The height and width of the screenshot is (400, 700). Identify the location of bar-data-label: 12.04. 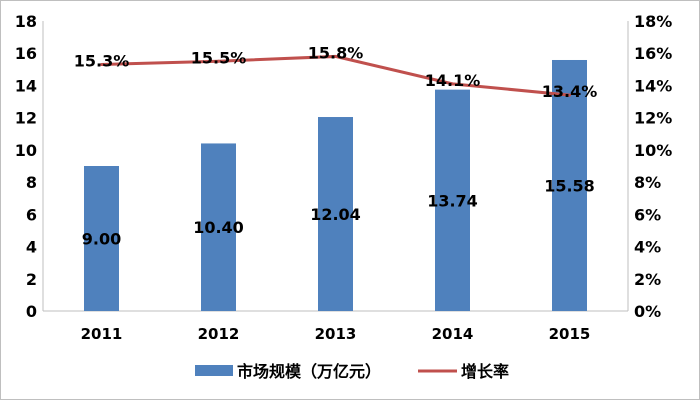
(335, 214).